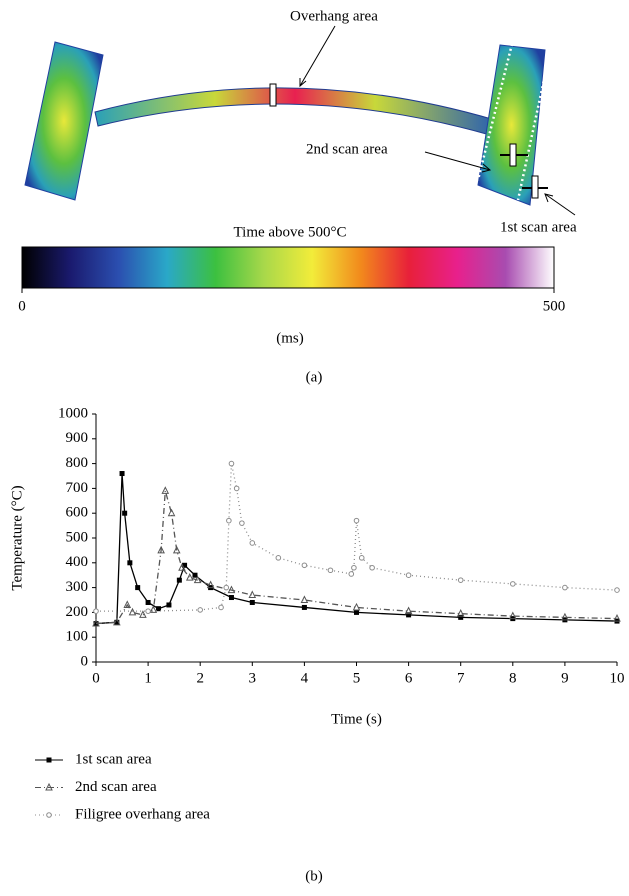  Describe the element at coordinates (461, 678) in the screenshot. I see `x-tick-label: 7` at that location.